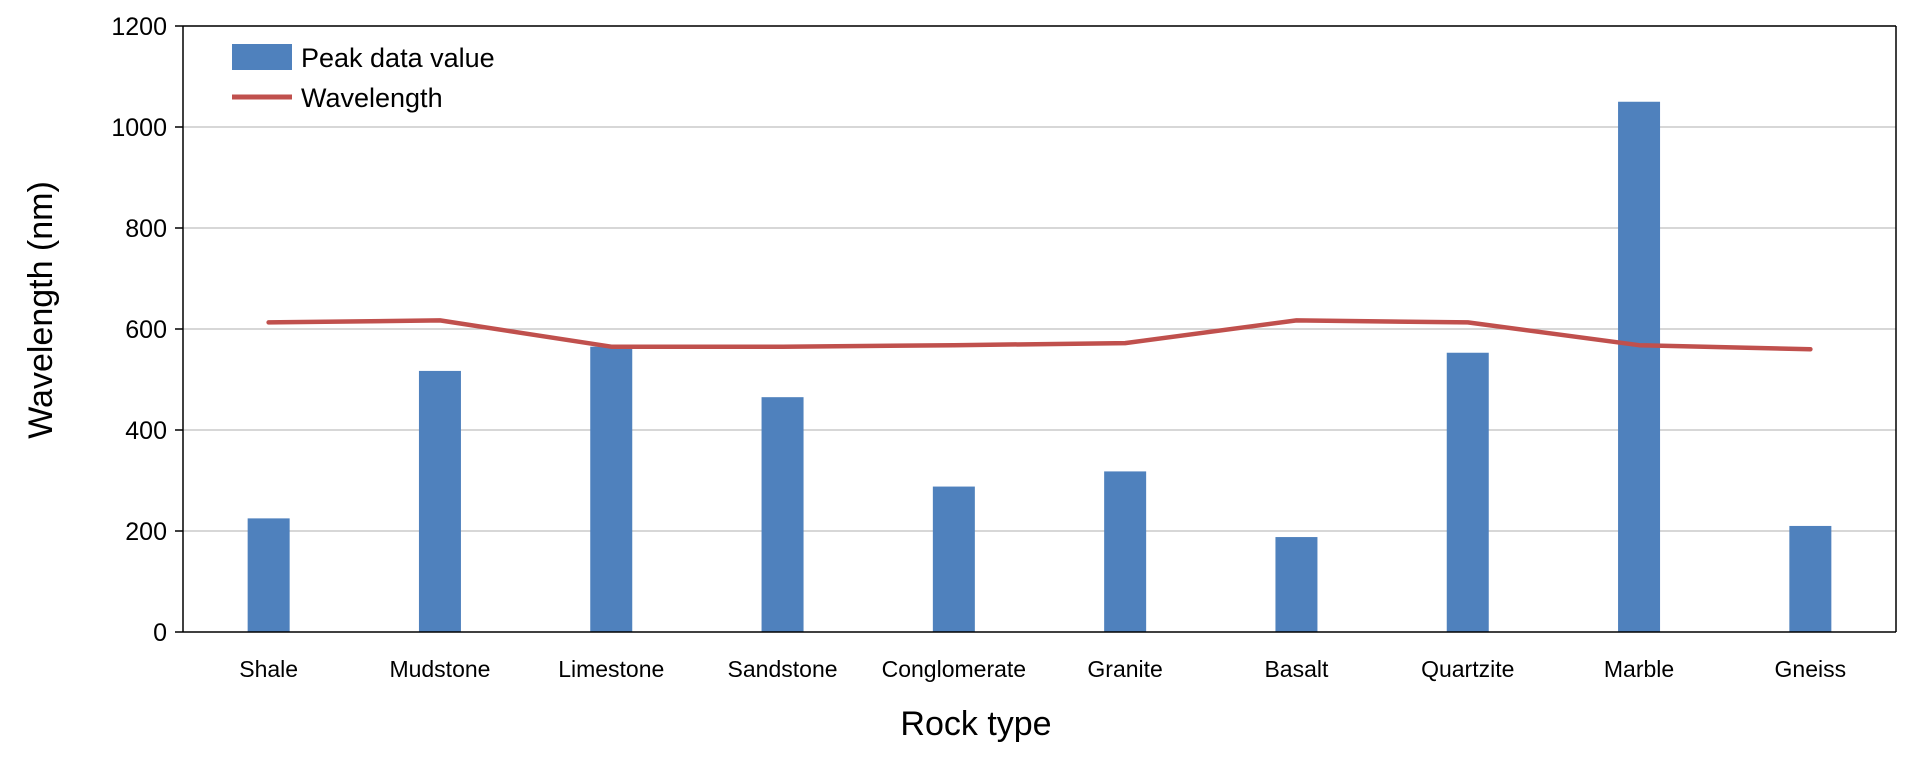 This screenshot has height=766, width=1916. Describe the element at coordinates (262, 57) in the screenshot. I see `legend-swatch-bar` at that location.